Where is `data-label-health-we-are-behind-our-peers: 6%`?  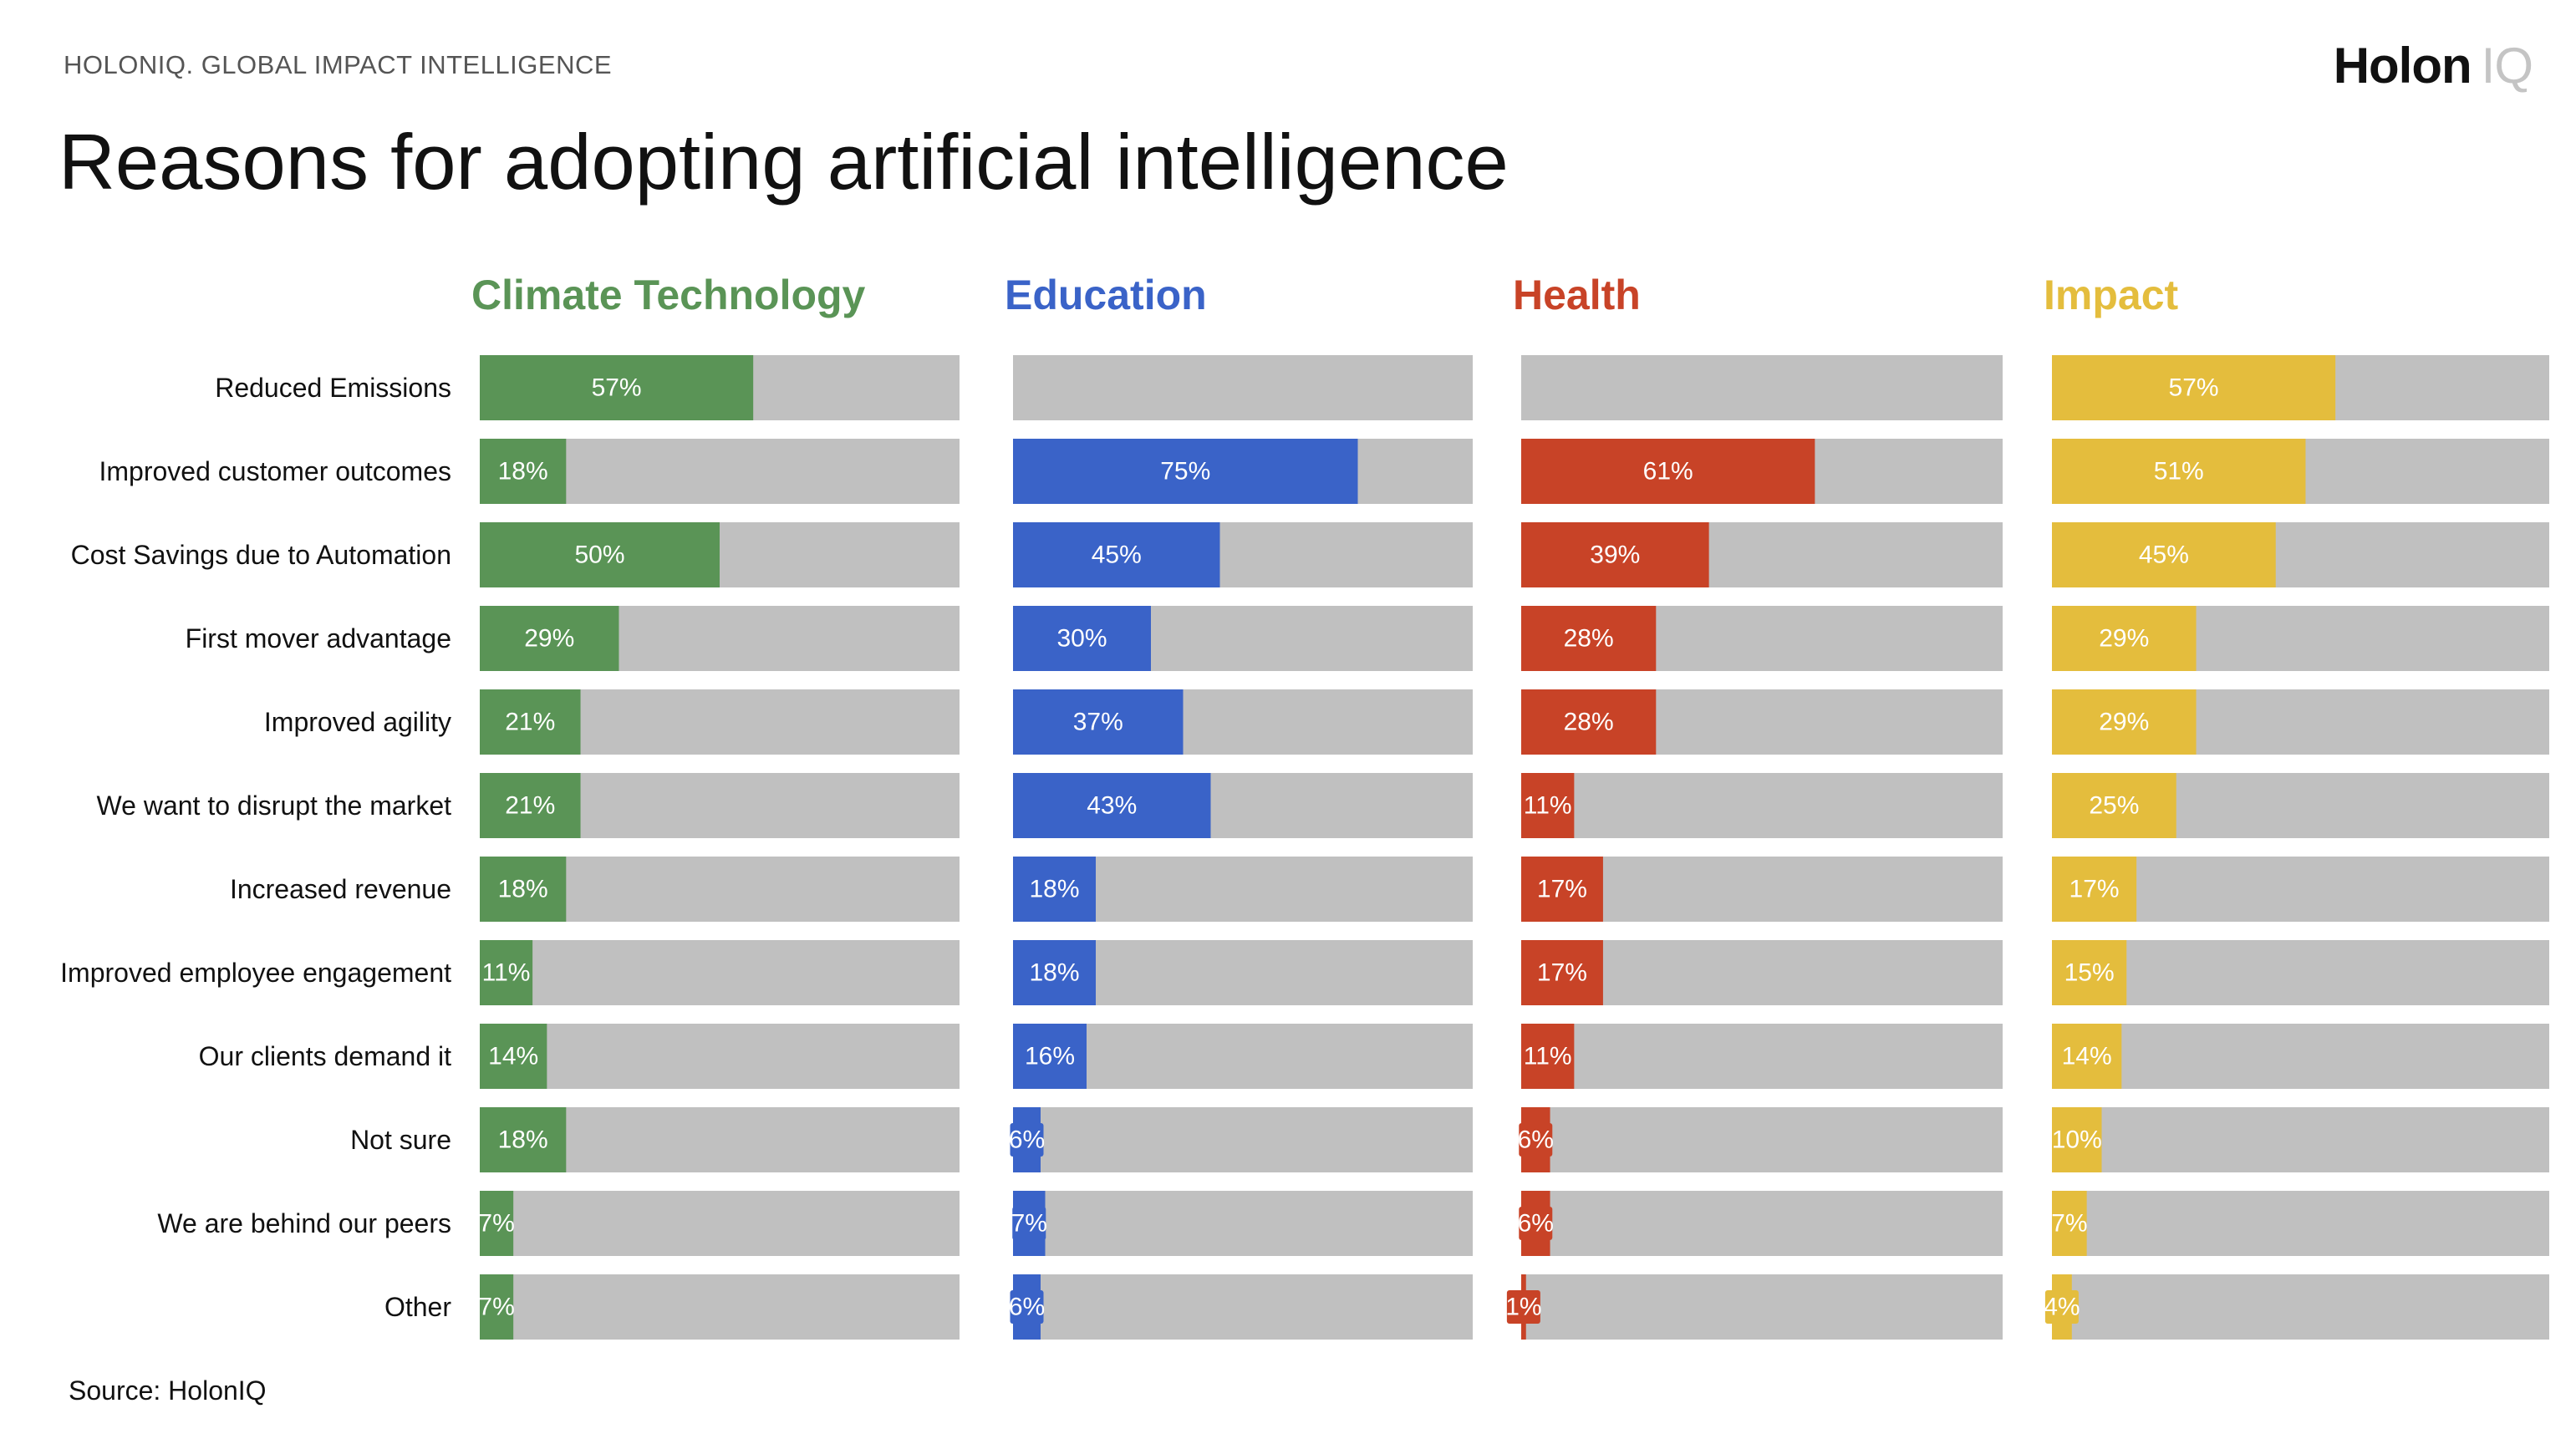 data-label-health-we-are-behind-our-peers: 6% is located at coordinates (1536, 1224).